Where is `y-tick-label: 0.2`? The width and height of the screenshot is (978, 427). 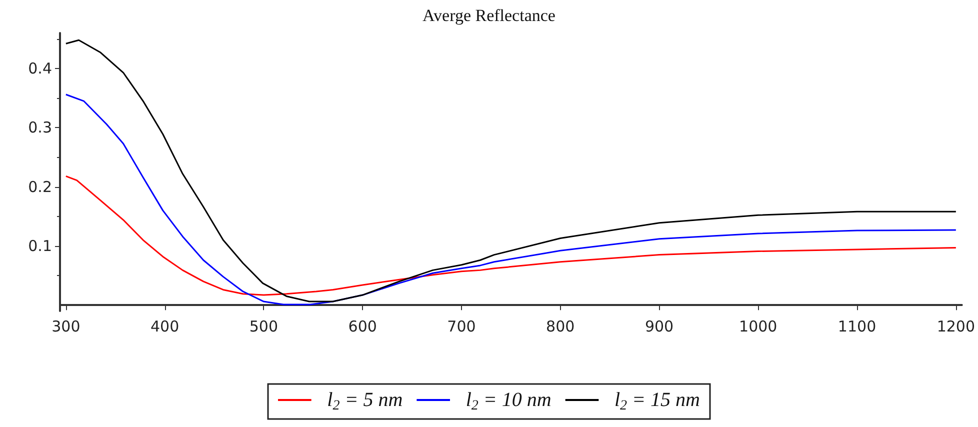
y-tick-label: 0.2 is located at coordinates (40, 187).